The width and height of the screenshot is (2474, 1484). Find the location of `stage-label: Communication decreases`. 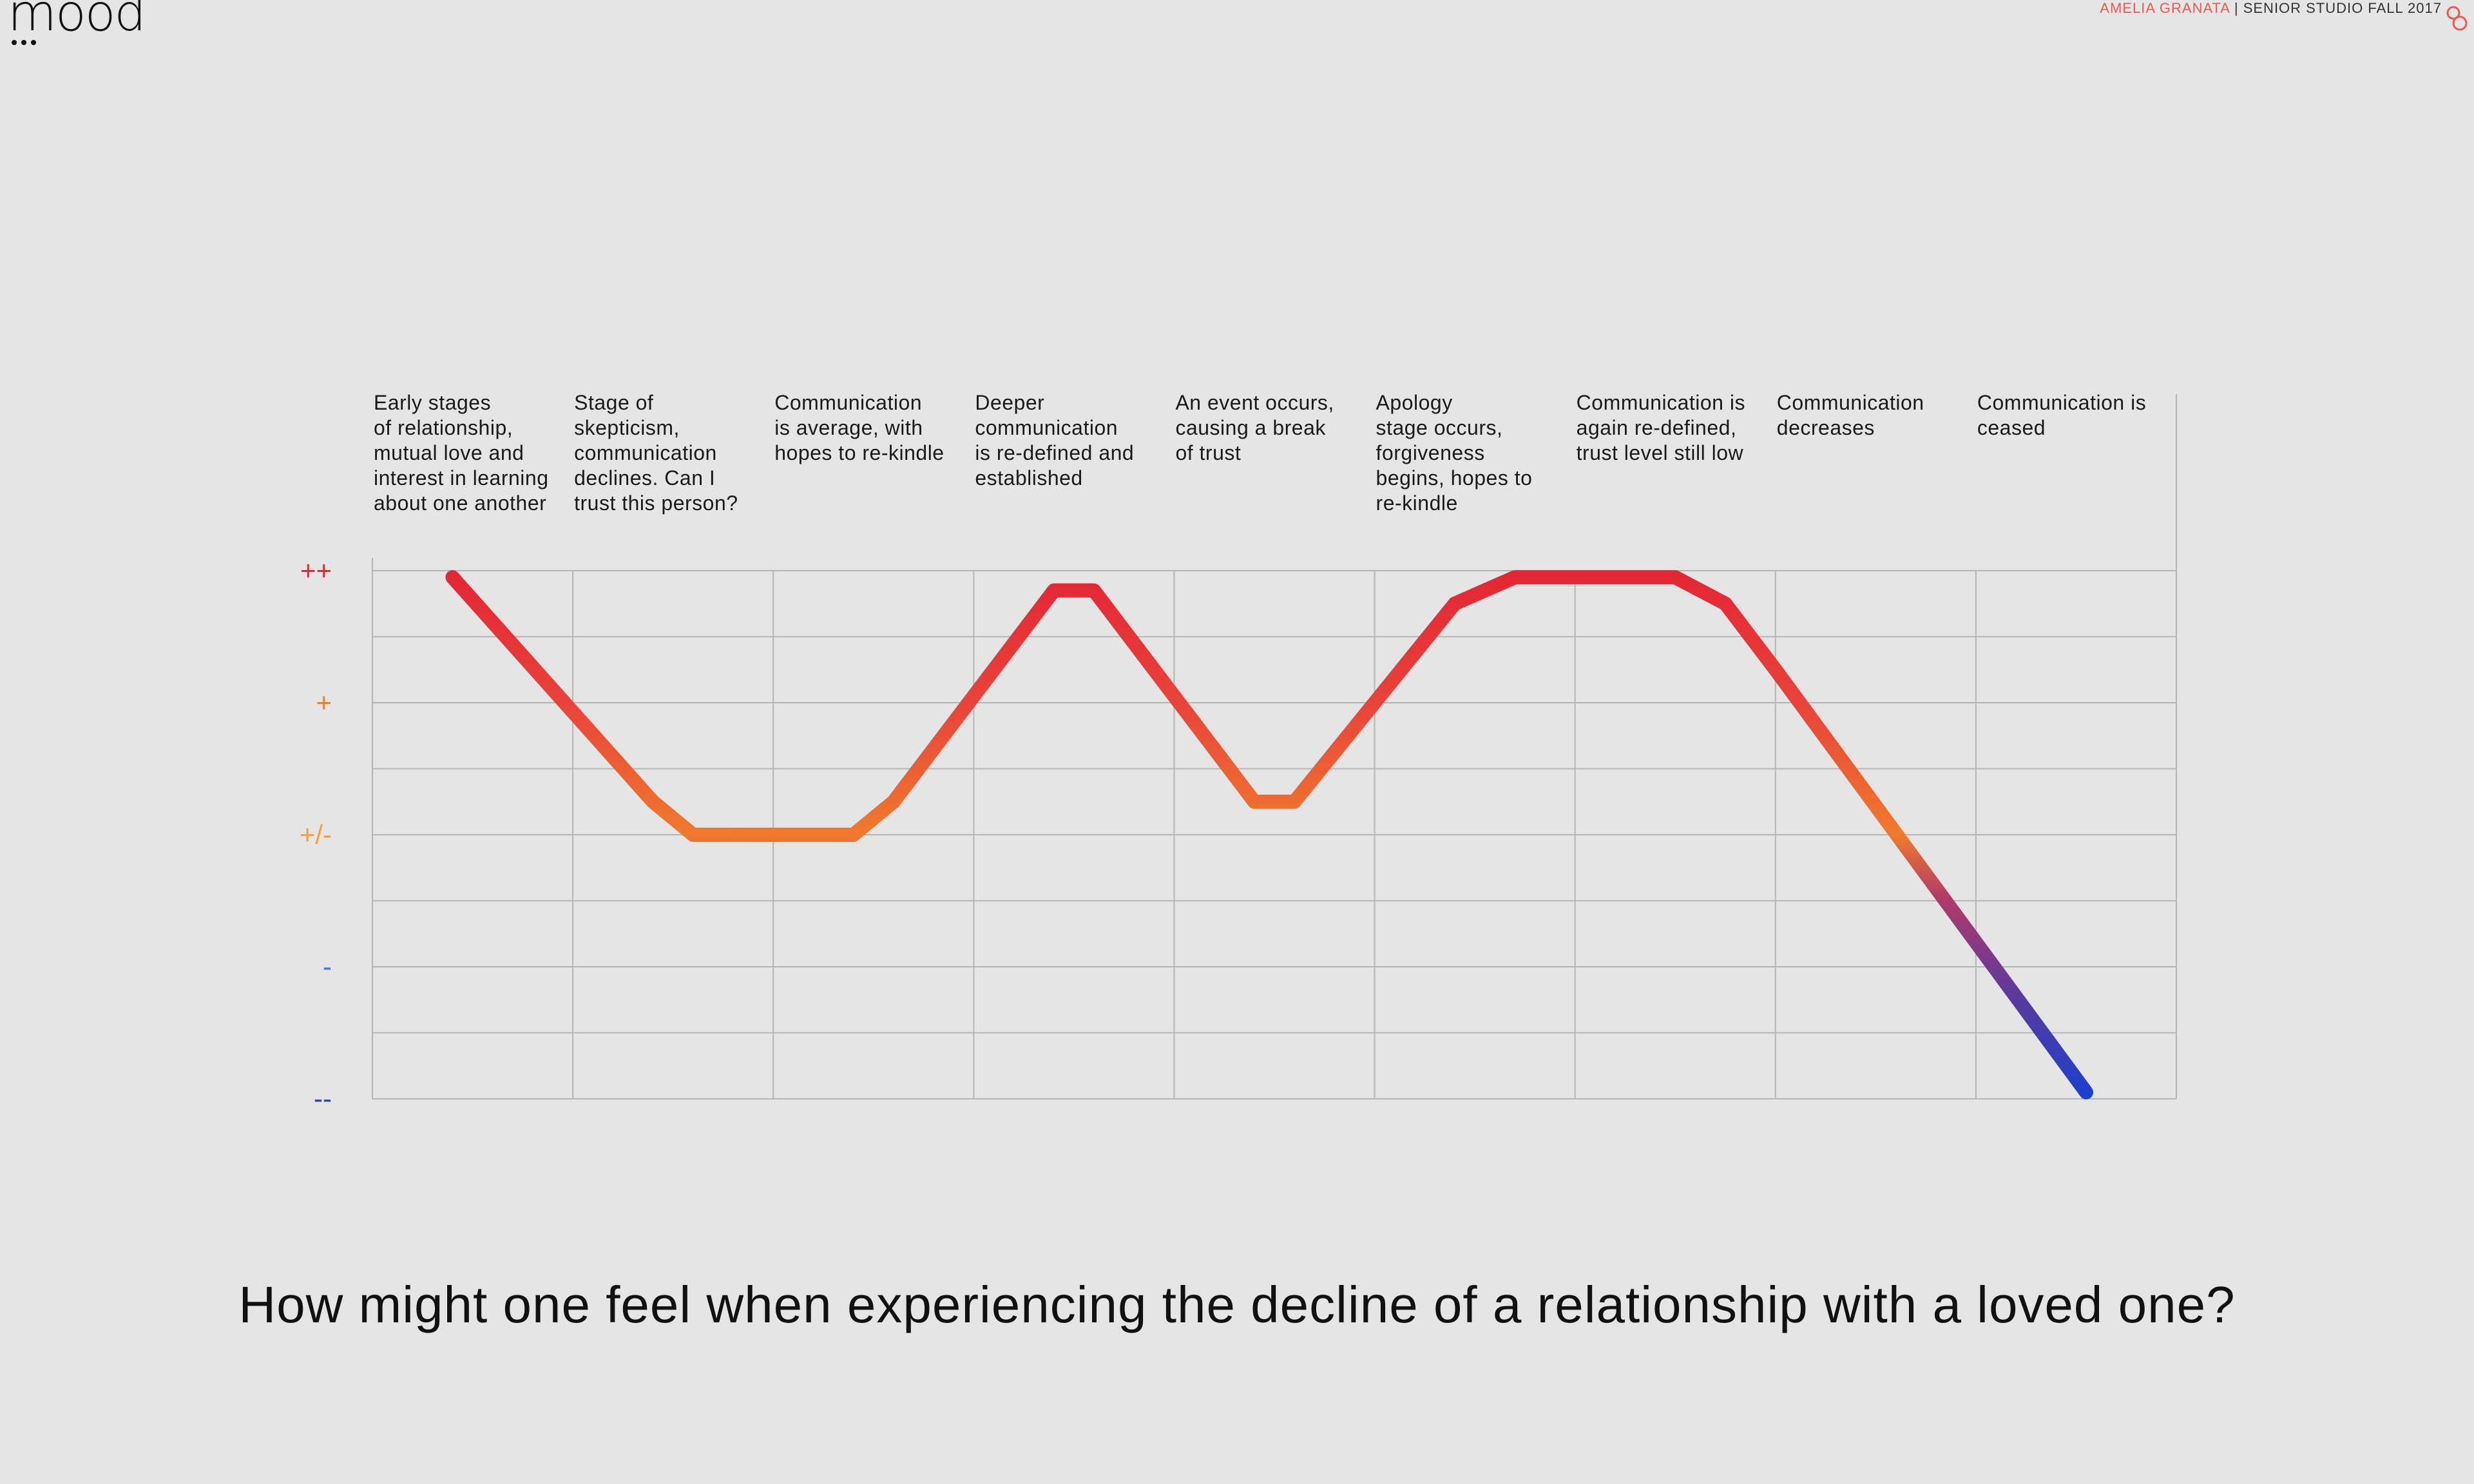

stage-label: Communication decreases is located at coordinates (1873, 415).